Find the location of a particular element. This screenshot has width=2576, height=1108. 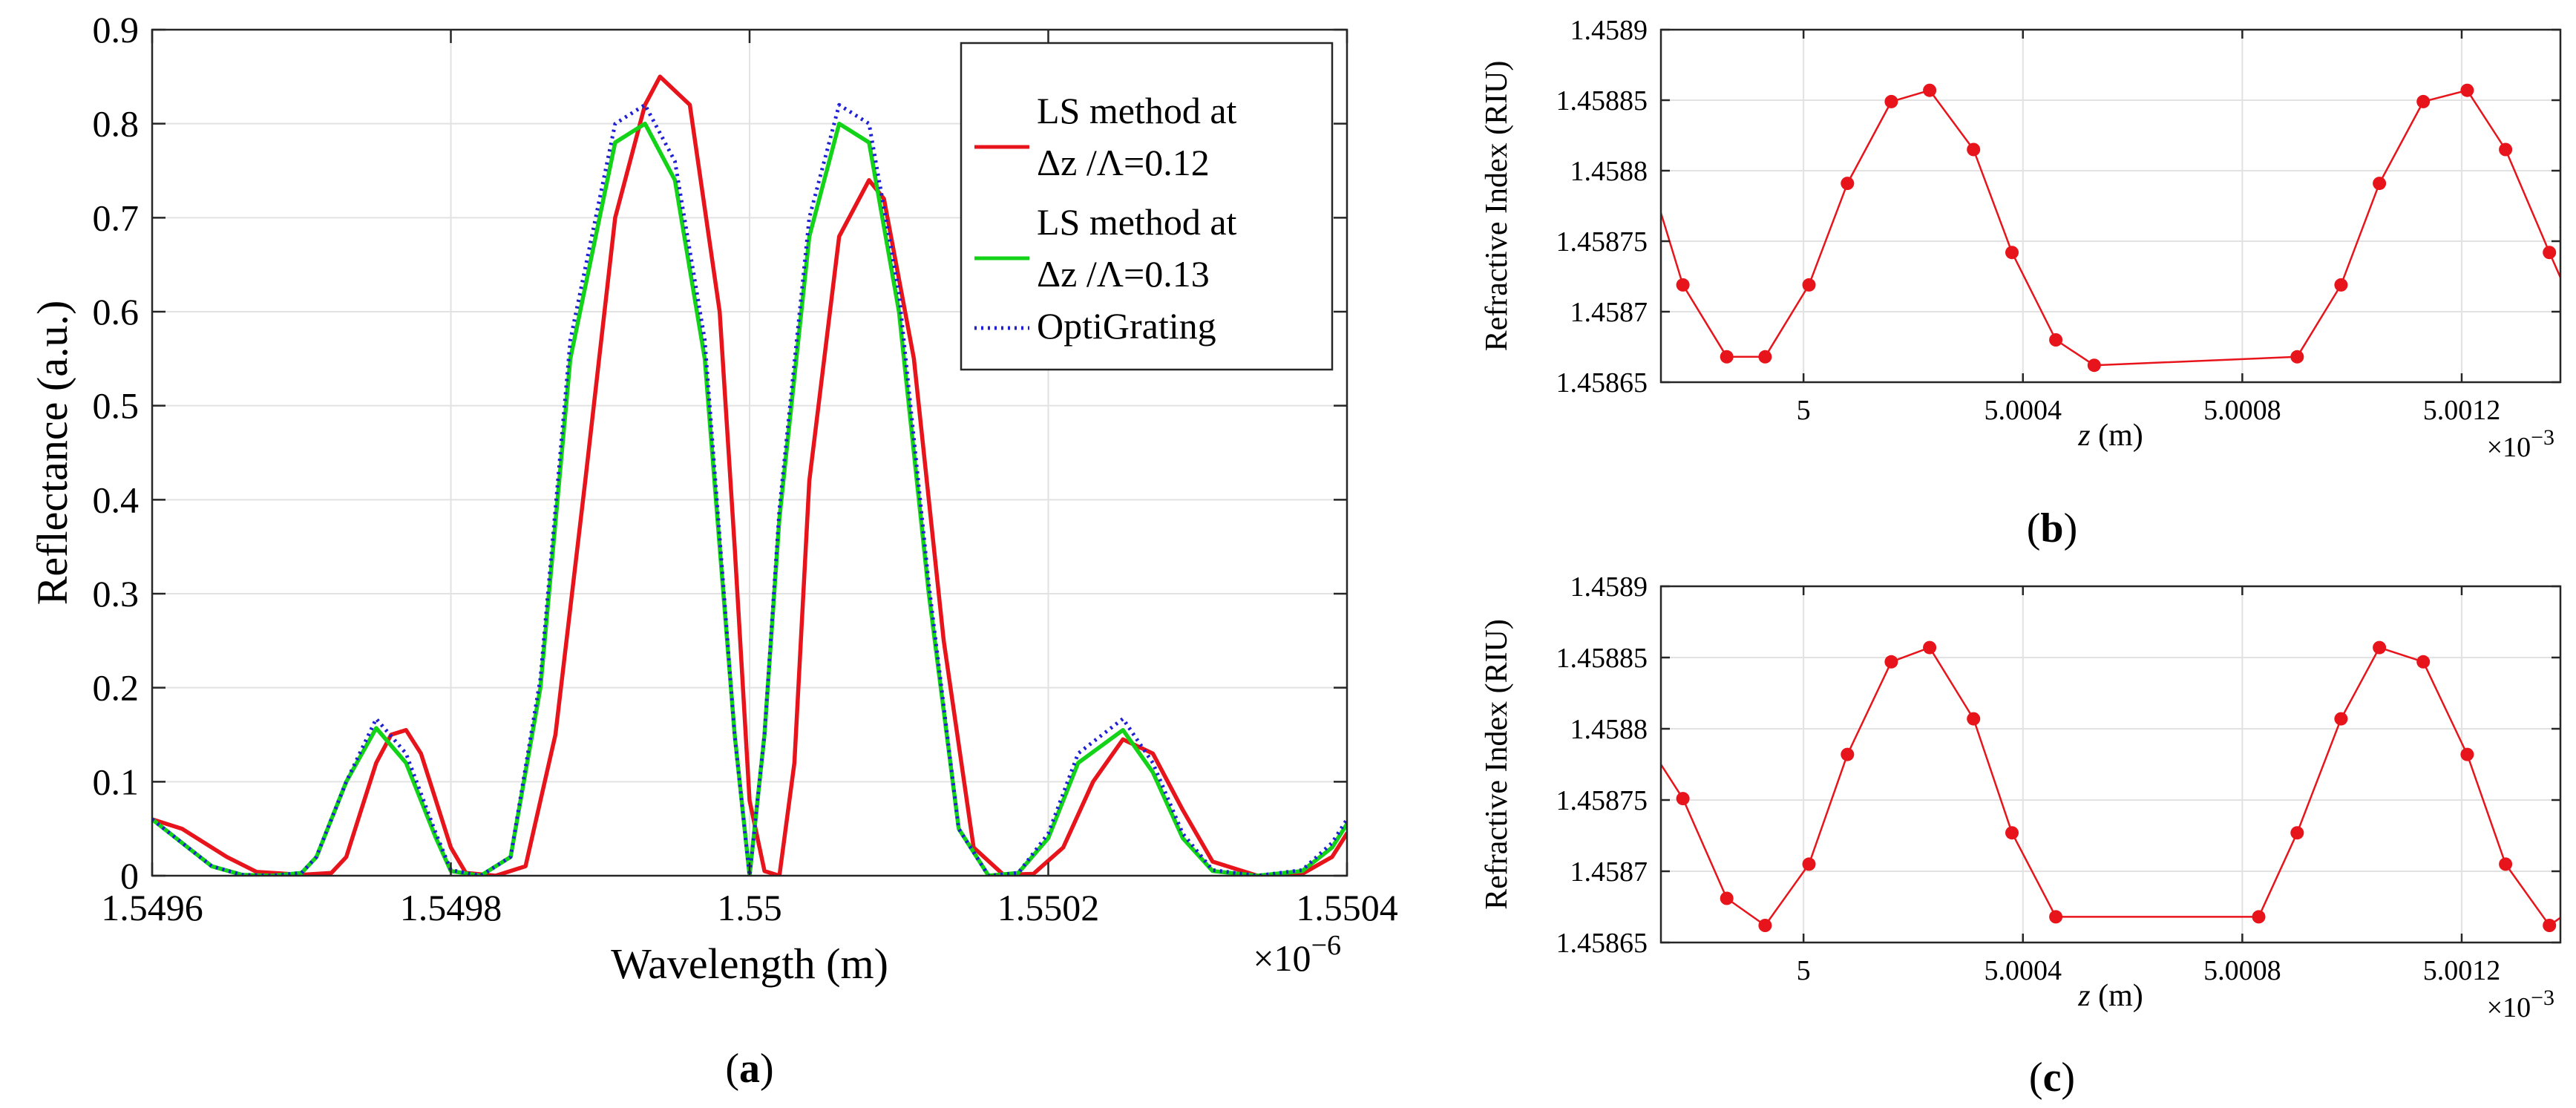

y-tick-label: 0.2 is located at coordinates (116, 688).